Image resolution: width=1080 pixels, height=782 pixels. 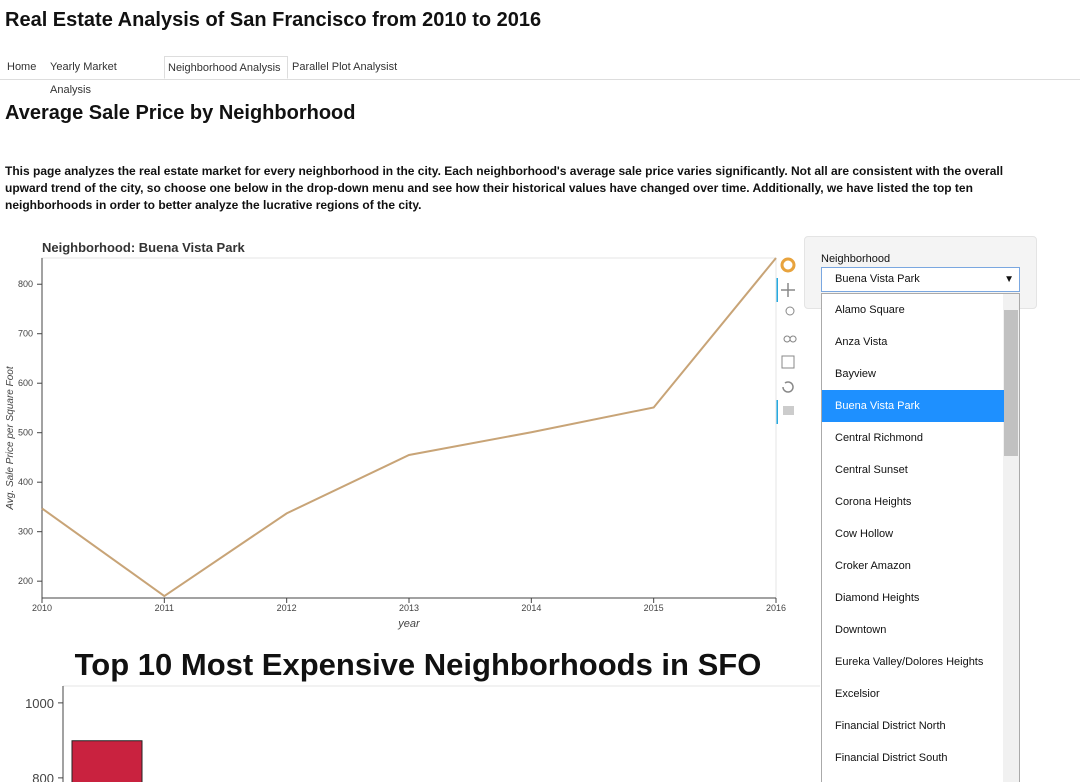 I want to click on dropdown-label: Neighborhood, so click(x=856, y=259).